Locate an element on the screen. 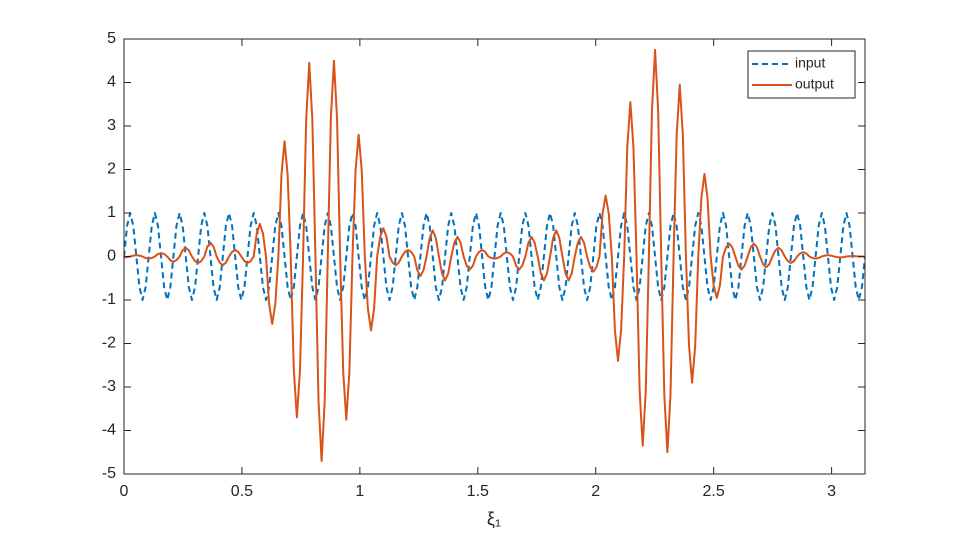 The height and width of the screenshot is (539, 957). x-tick-label: 2 is located at coordinates (595, 491).